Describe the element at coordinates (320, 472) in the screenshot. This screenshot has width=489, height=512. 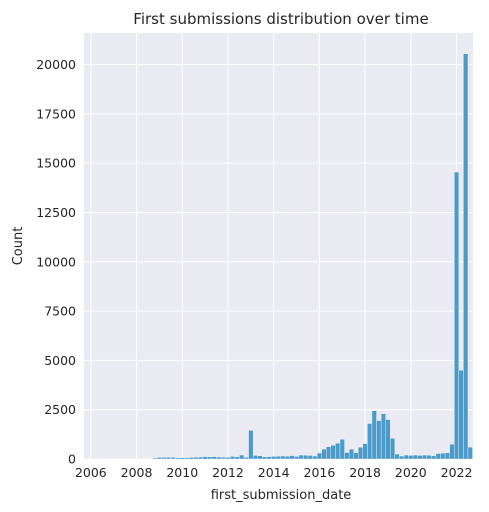
I see `x-tick-label: 2016` at that location.